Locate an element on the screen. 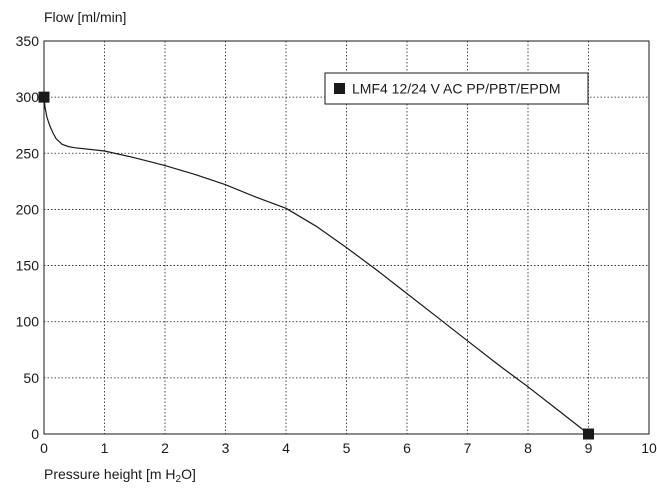 The image size is (657, 488). x-tick-label-8: 8 is located at coordinates (528, 448).